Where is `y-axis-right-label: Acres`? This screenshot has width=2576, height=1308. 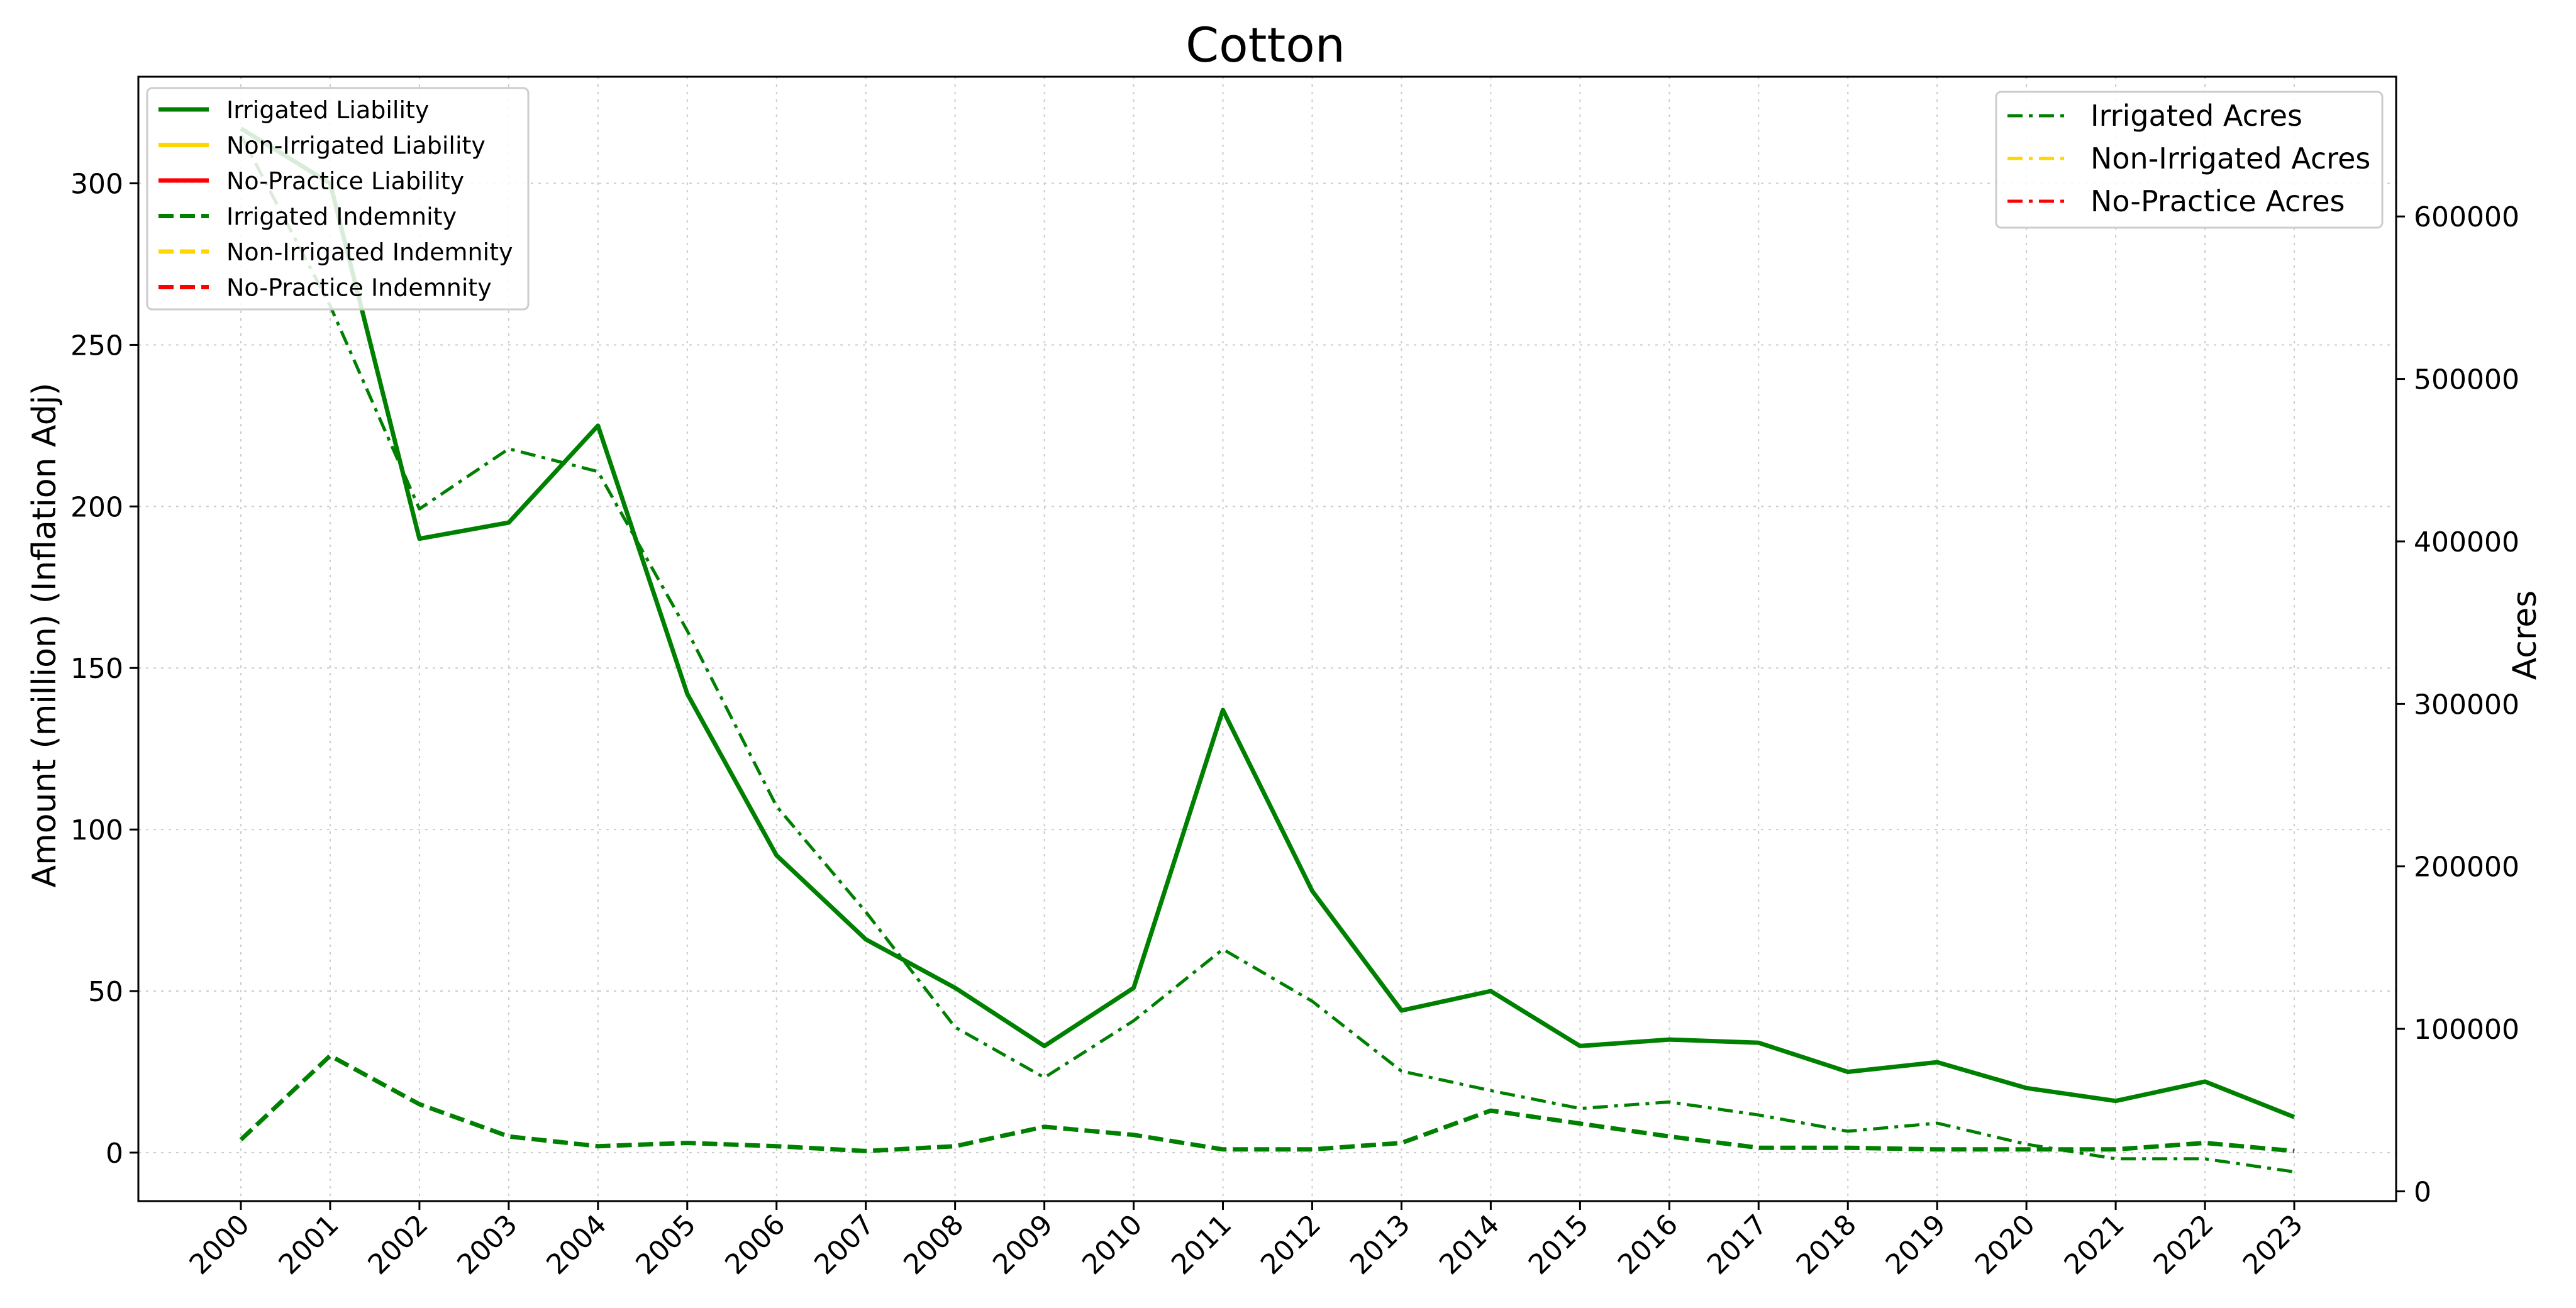
y-axis-right-label: Acres is located at coordinates (2525, 635).